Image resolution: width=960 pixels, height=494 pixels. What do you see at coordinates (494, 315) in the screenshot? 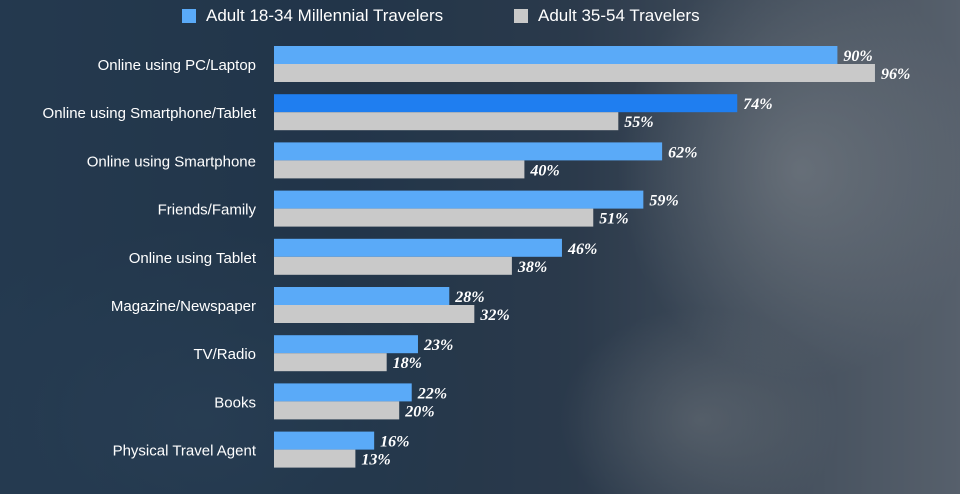
I see `value-label-adult-35-54: 32%` at bounding box center [494, 315].